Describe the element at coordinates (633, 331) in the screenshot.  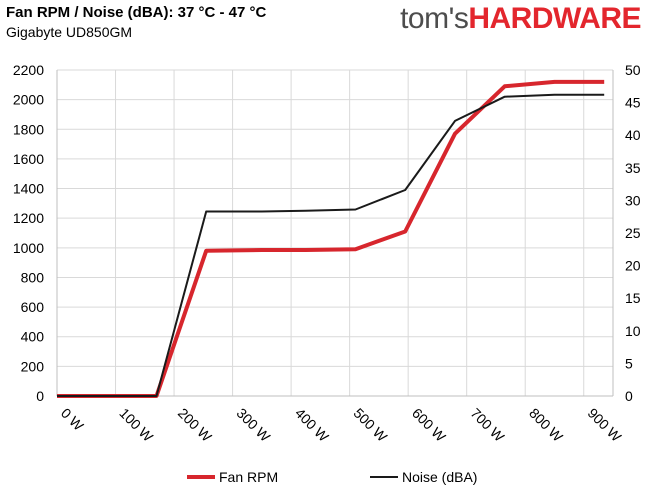
I see `y-right-tick-label: 10` at that location.